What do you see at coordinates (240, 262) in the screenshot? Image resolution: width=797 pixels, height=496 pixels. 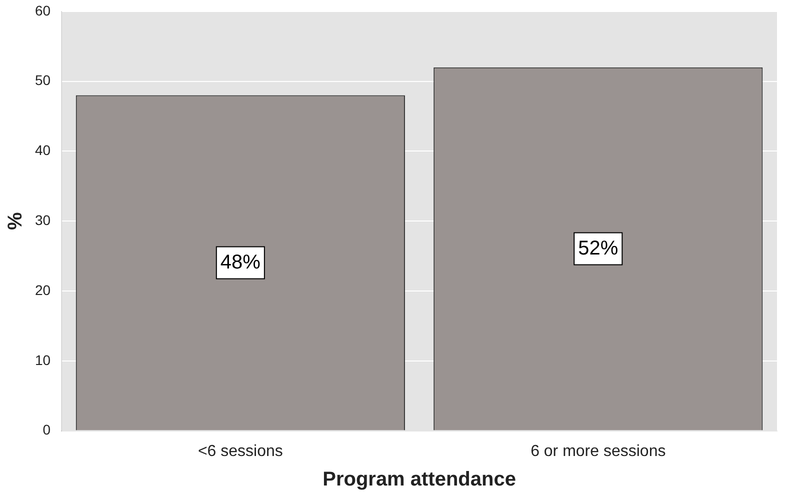 I see `data-label: 48%` at bounding box center [240, 262].